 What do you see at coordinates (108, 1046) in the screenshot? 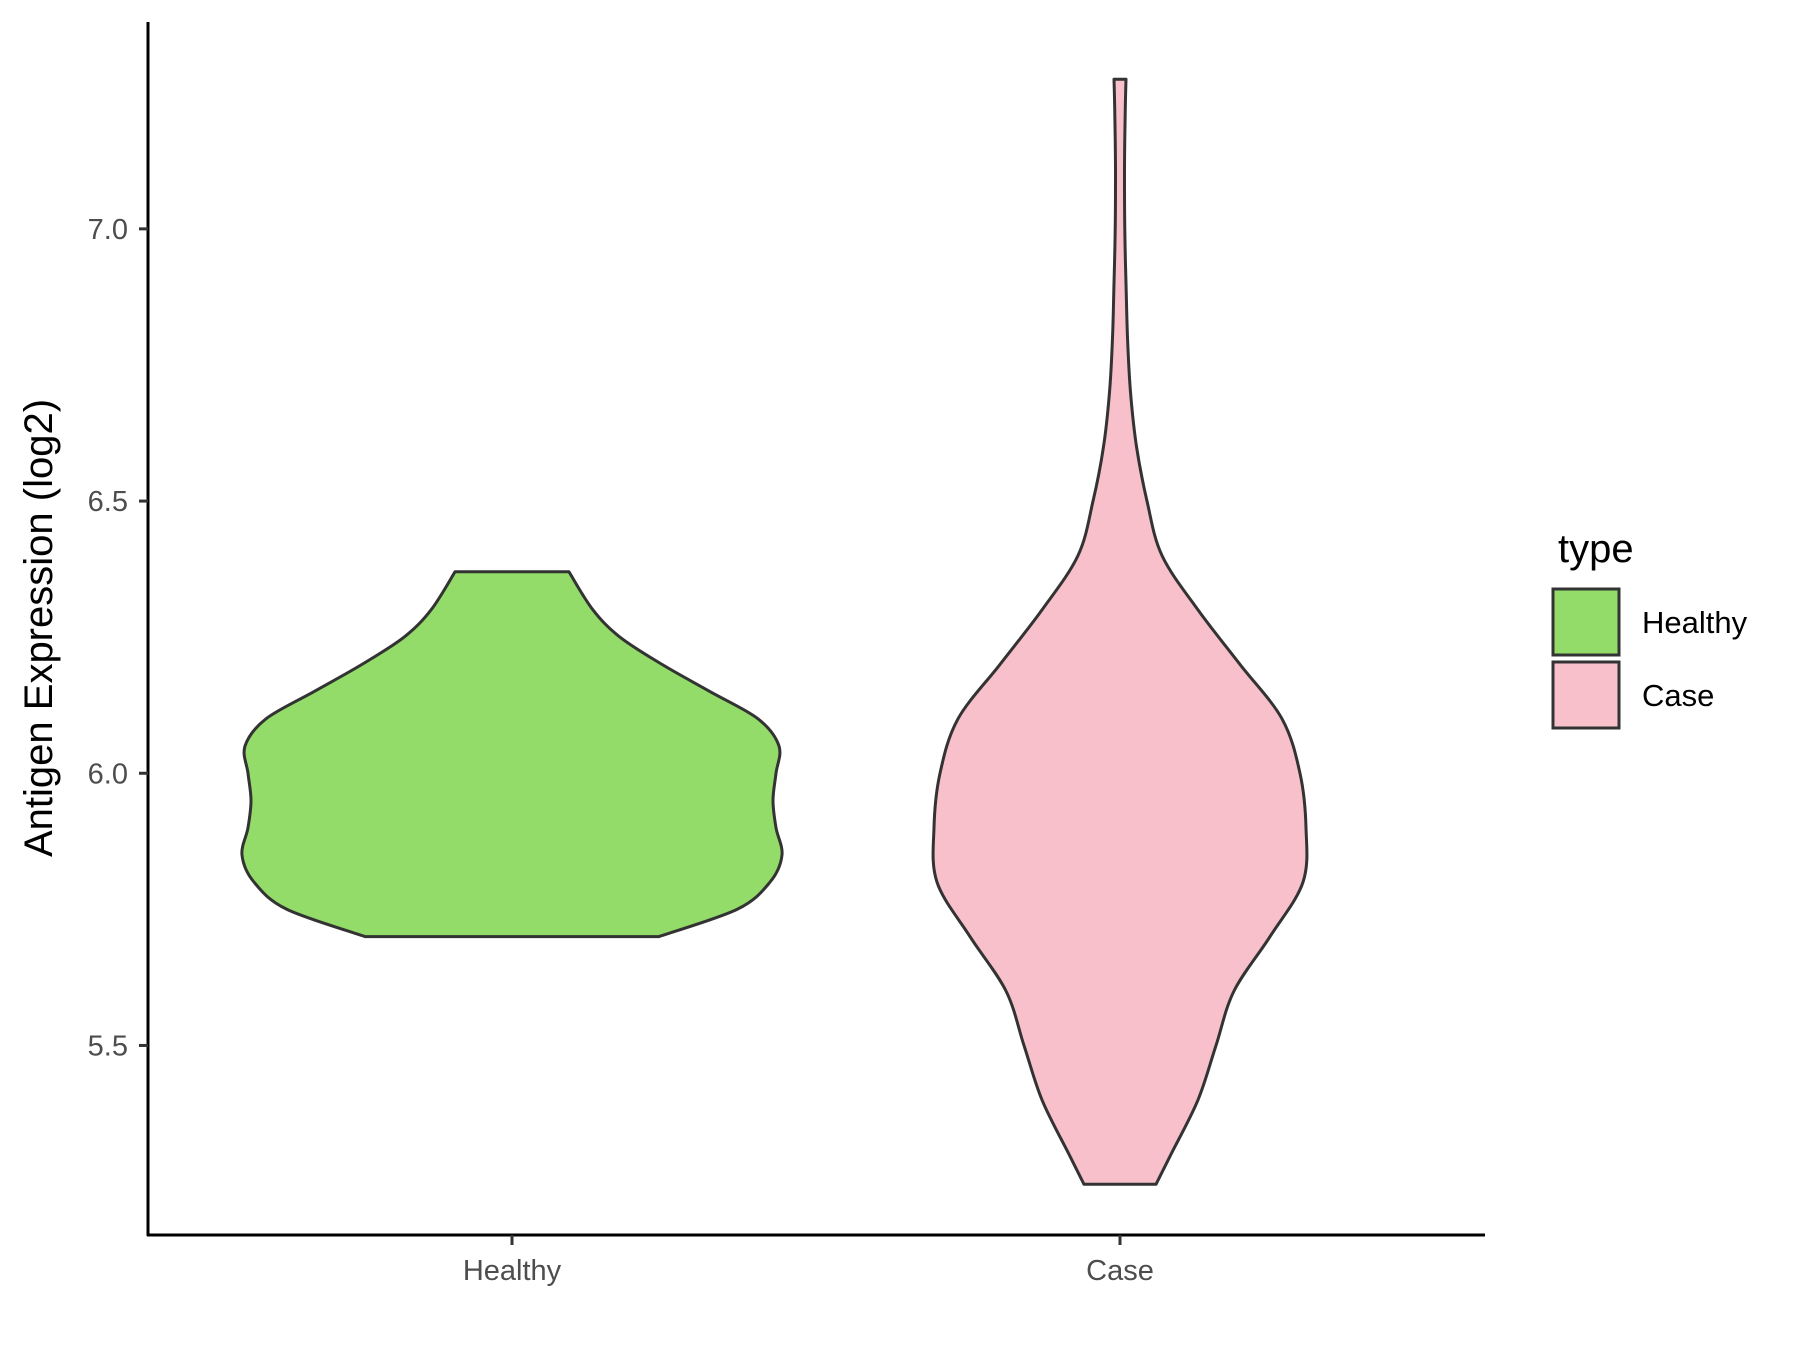
I see `y-tick-label: 5.5` at bounding box center [108, 1046].